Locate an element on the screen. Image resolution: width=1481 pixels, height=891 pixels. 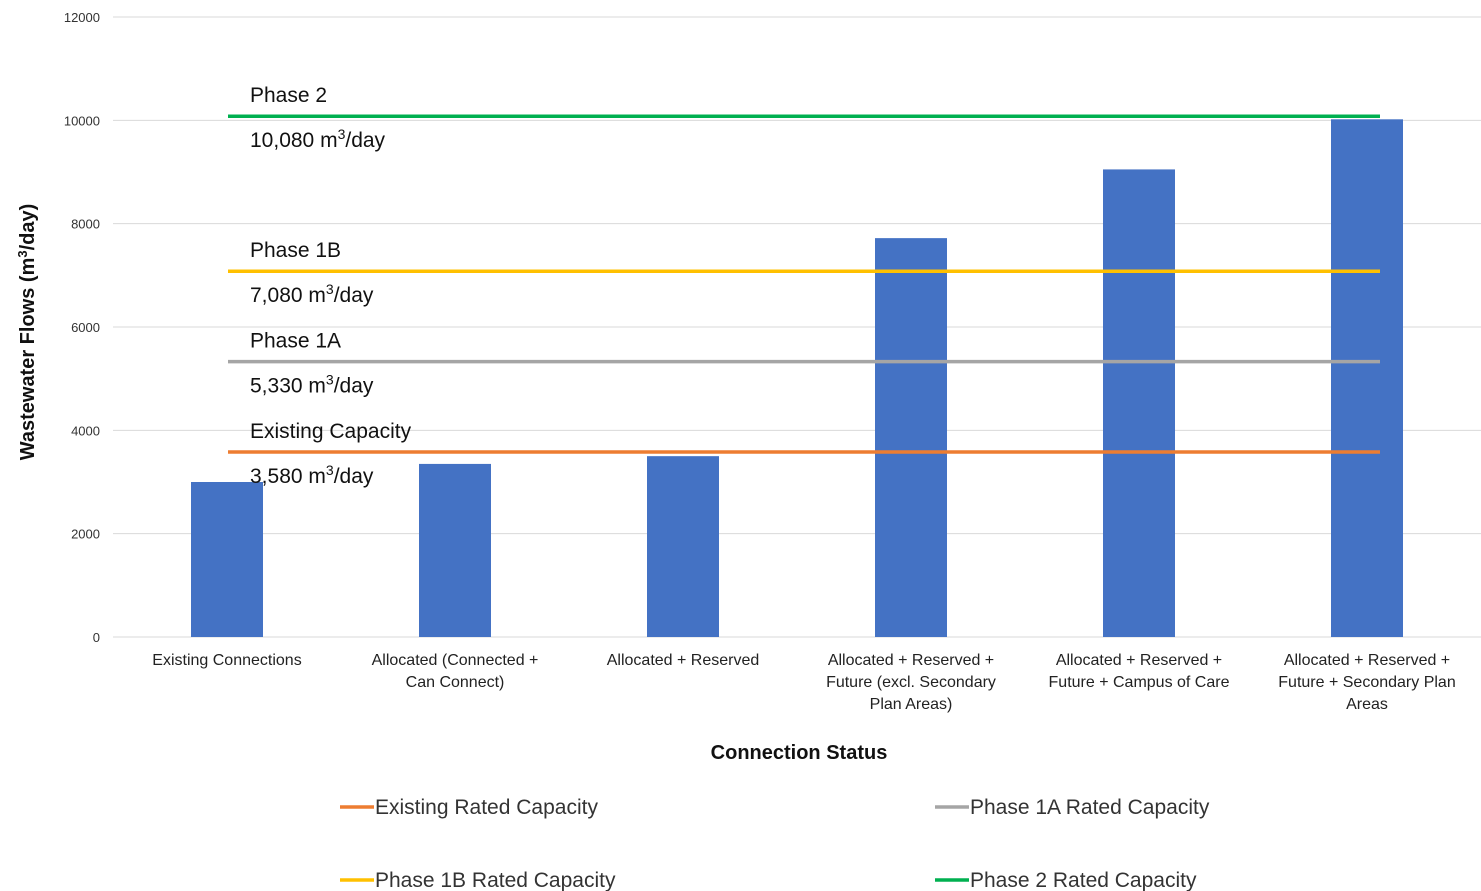
reference-value-number: 3,580 m is located at coordinates (288, 476).